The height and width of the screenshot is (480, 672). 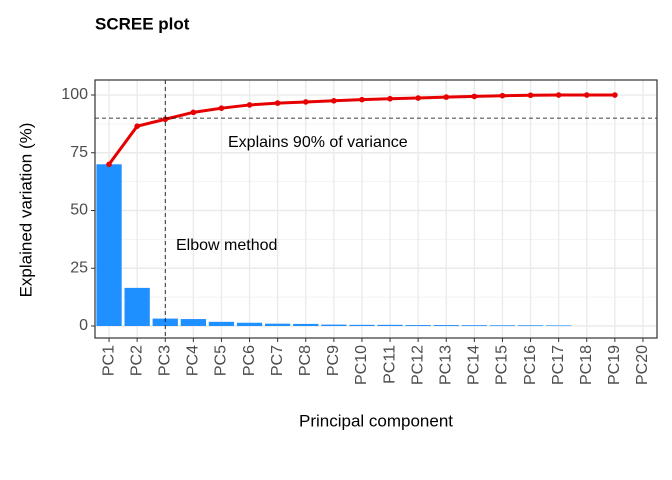 I want to click on x-tick-label: PC7, so click(x=277, y=360).